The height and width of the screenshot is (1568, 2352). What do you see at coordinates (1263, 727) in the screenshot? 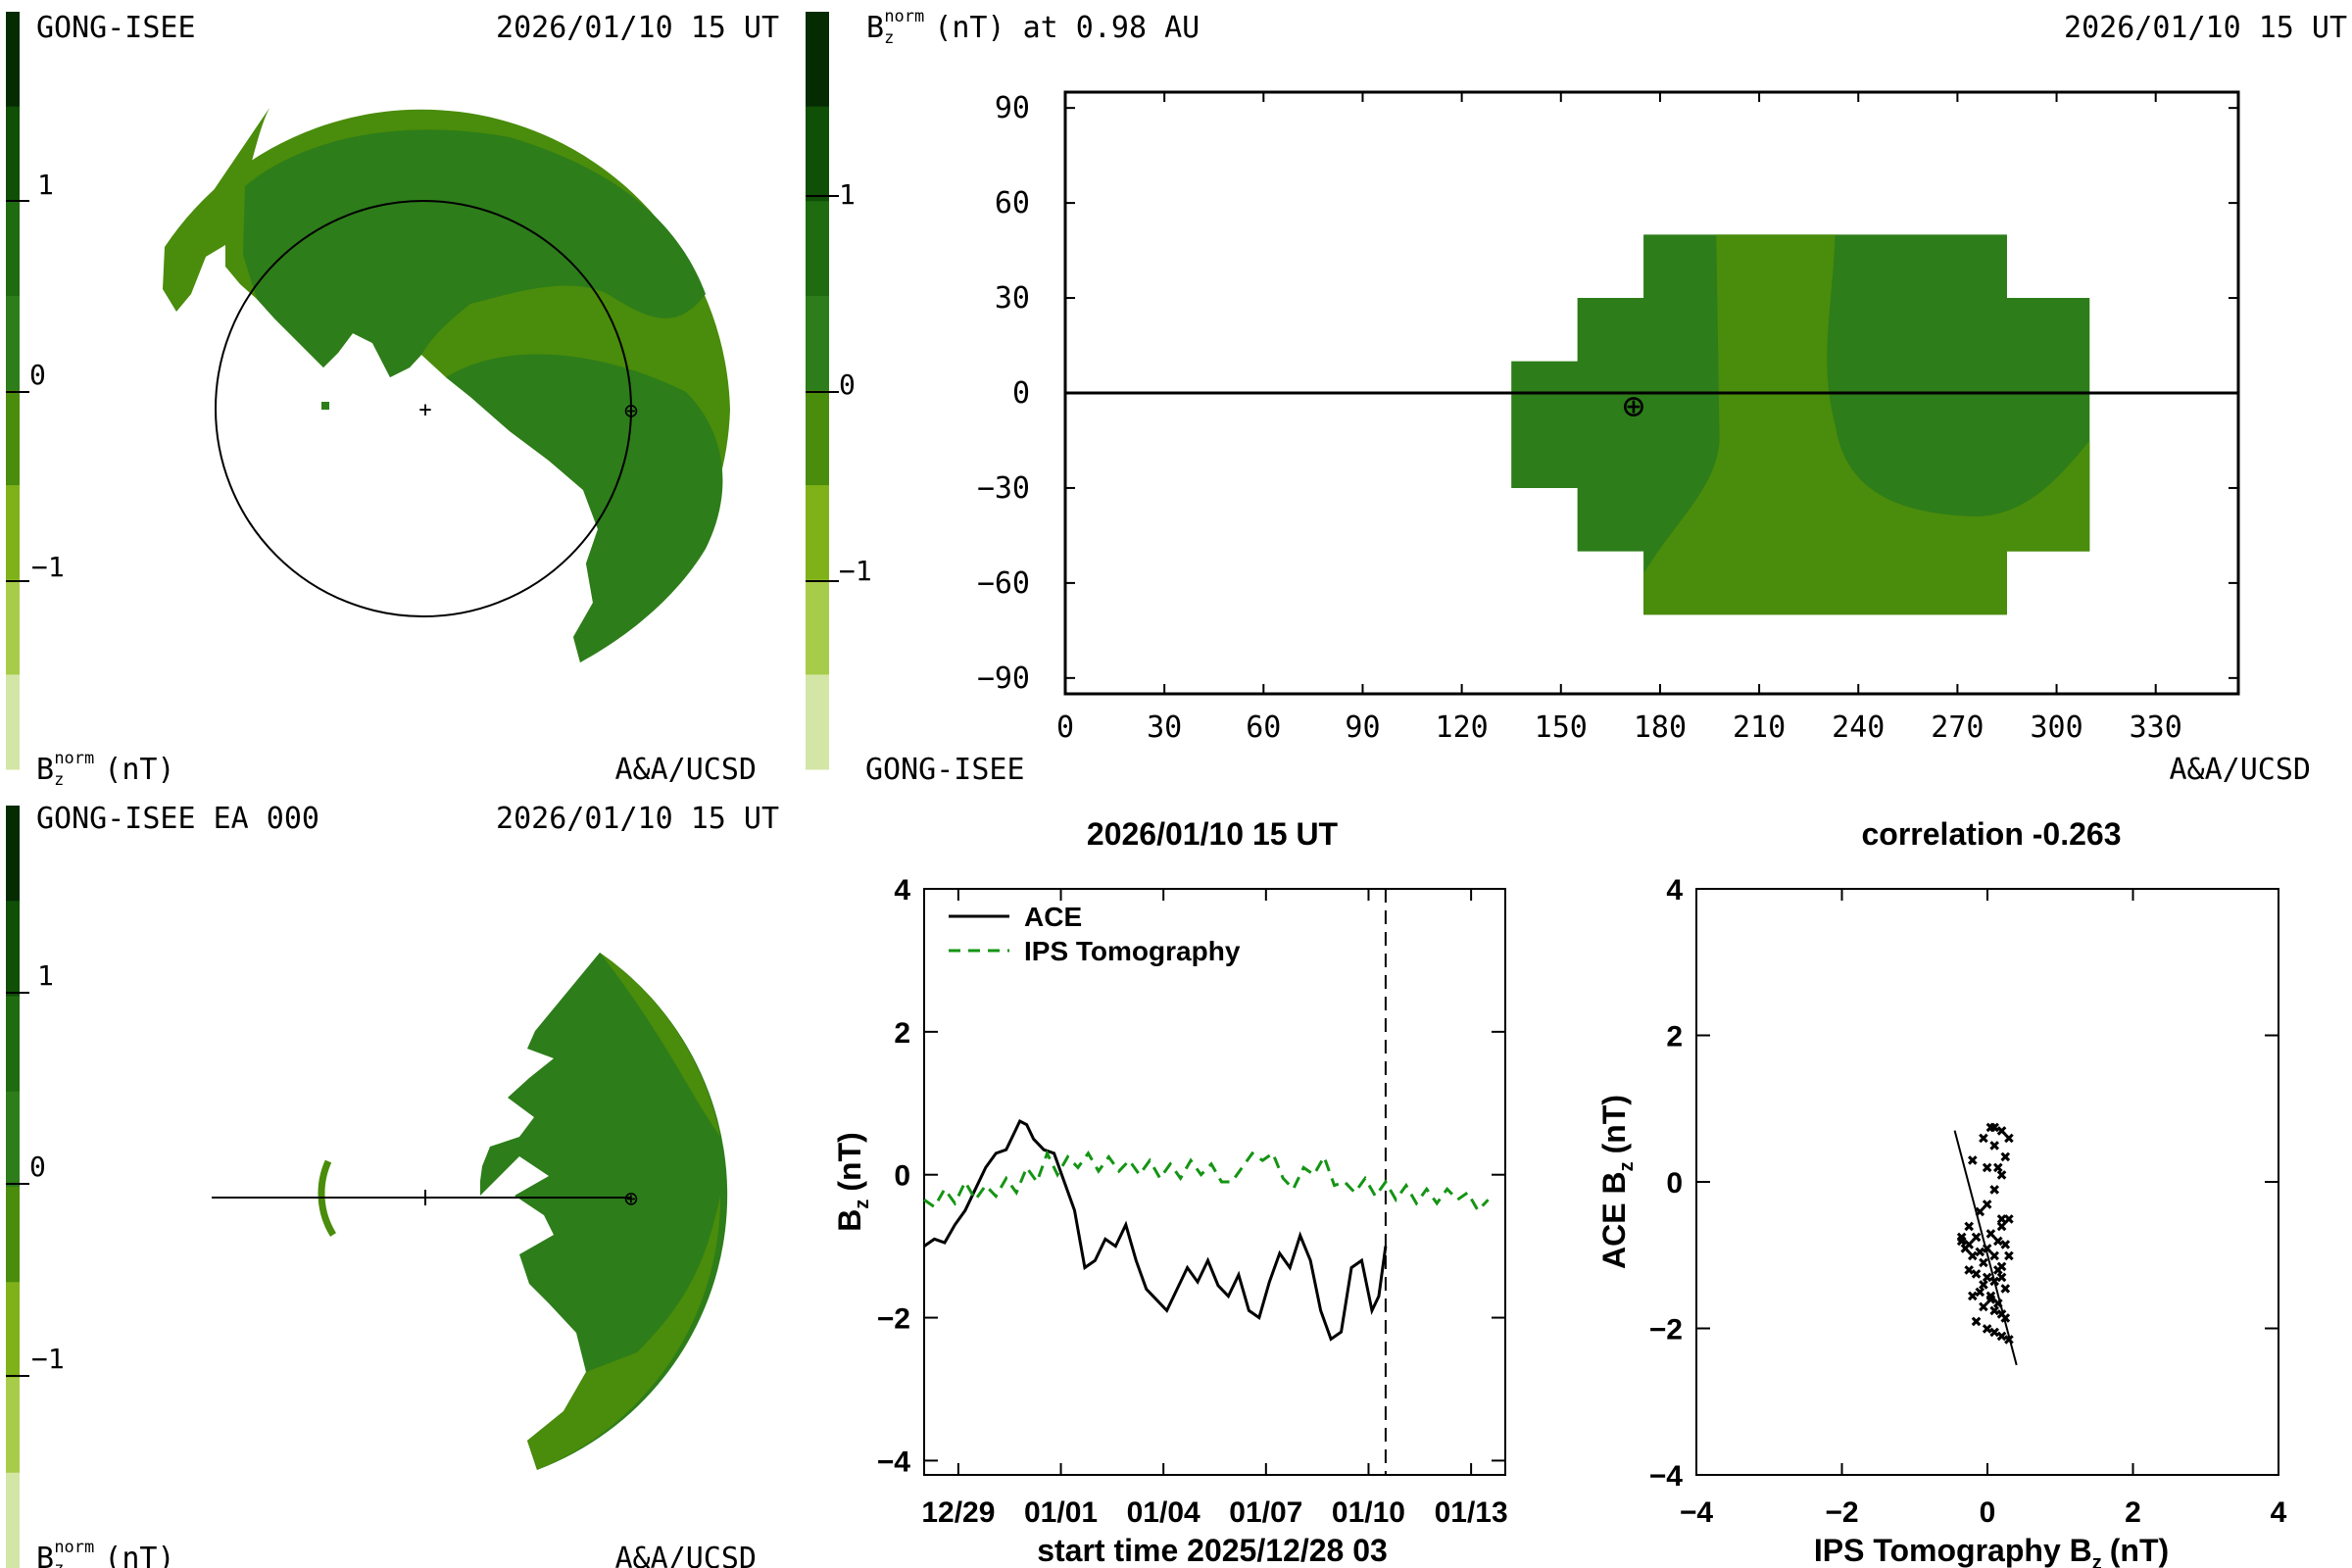
I see `map-xtick-label: 60` at bounding box center [1263, 727].